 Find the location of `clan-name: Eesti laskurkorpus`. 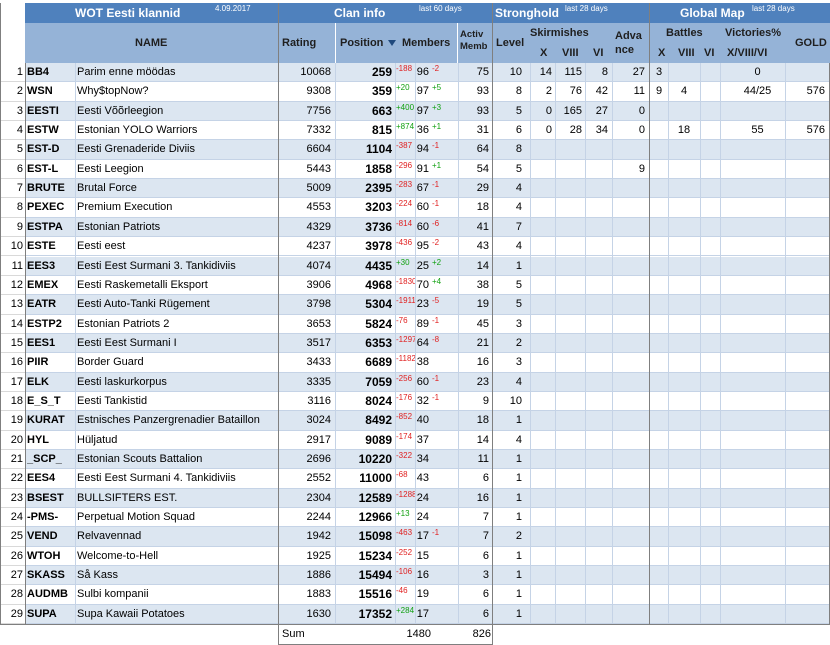

clan-name: Eesti laskurkorpus is located at coordinates (122, 381).